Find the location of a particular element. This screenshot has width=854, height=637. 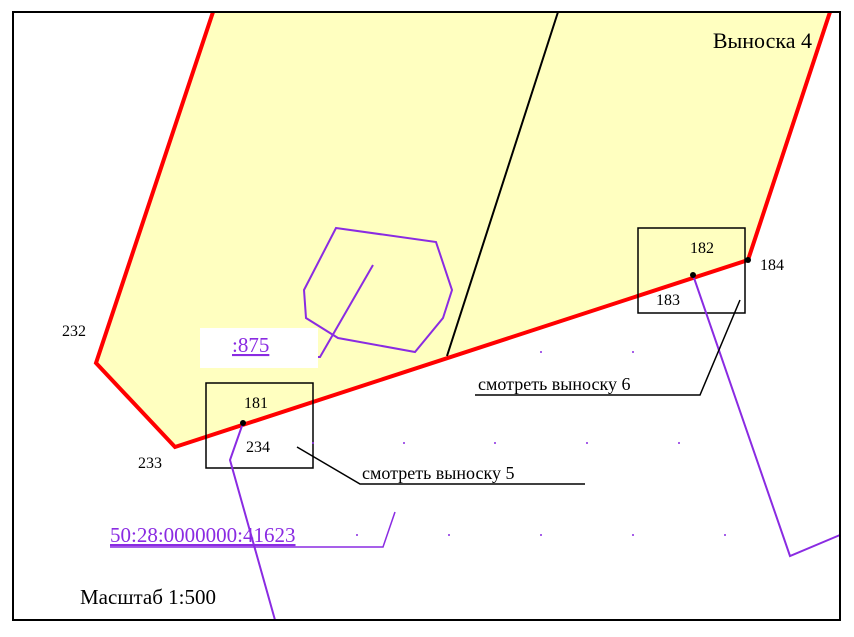

callout: смотреть выноску 6 is located at coordinates (554, 384).